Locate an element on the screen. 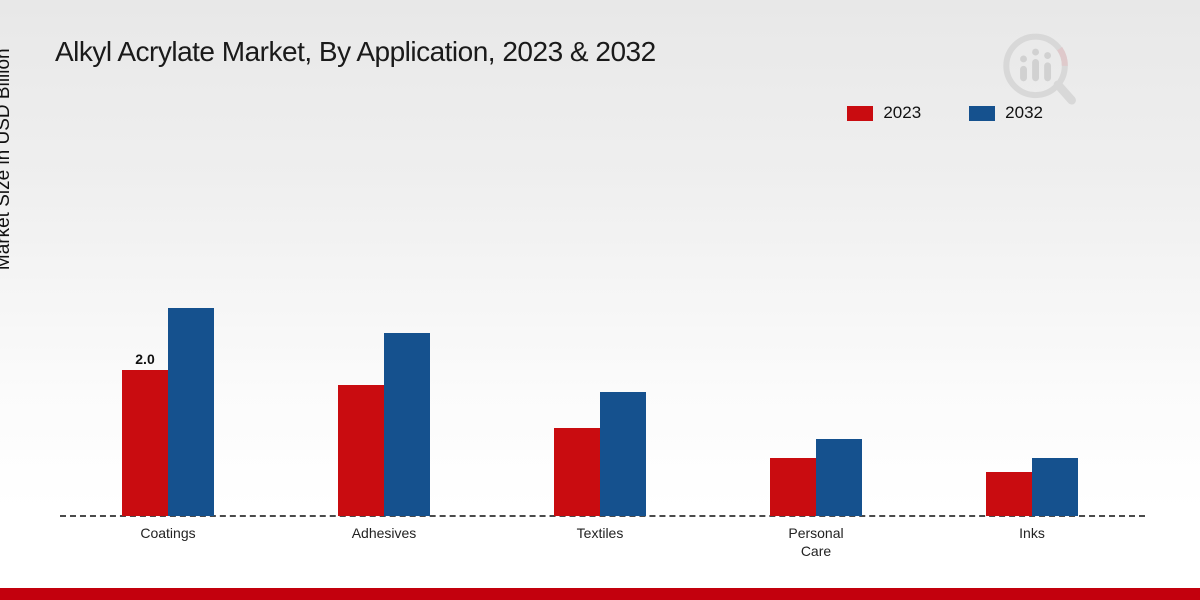 This screenshot has width=1200, height=600. legend-swatch-2032 is located at coordinates (982, 113).